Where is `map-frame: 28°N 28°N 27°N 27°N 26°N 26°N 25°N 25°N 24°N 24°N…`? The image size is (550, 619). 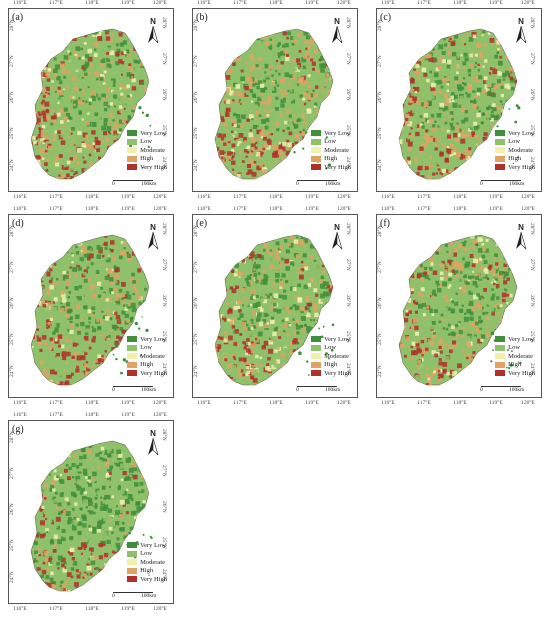
map-frame: 28°N 28°N 27°N 27°N 26°N 26°N 25°N 25°N 24°N 24°N… is located at coordinates (459, 100).